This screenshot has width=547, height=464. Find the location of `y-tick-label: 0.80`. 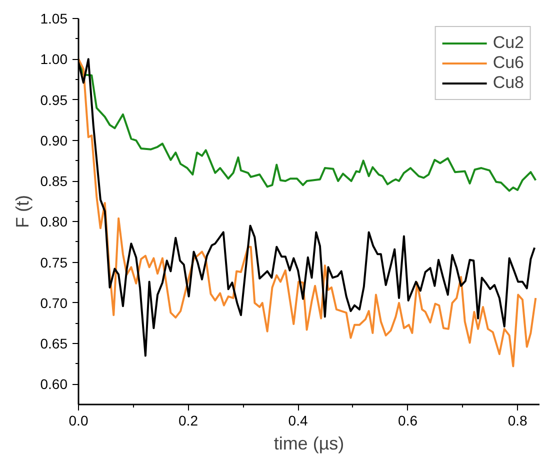

y-tick-label: 0.80 is located at coordinates (54, 222).